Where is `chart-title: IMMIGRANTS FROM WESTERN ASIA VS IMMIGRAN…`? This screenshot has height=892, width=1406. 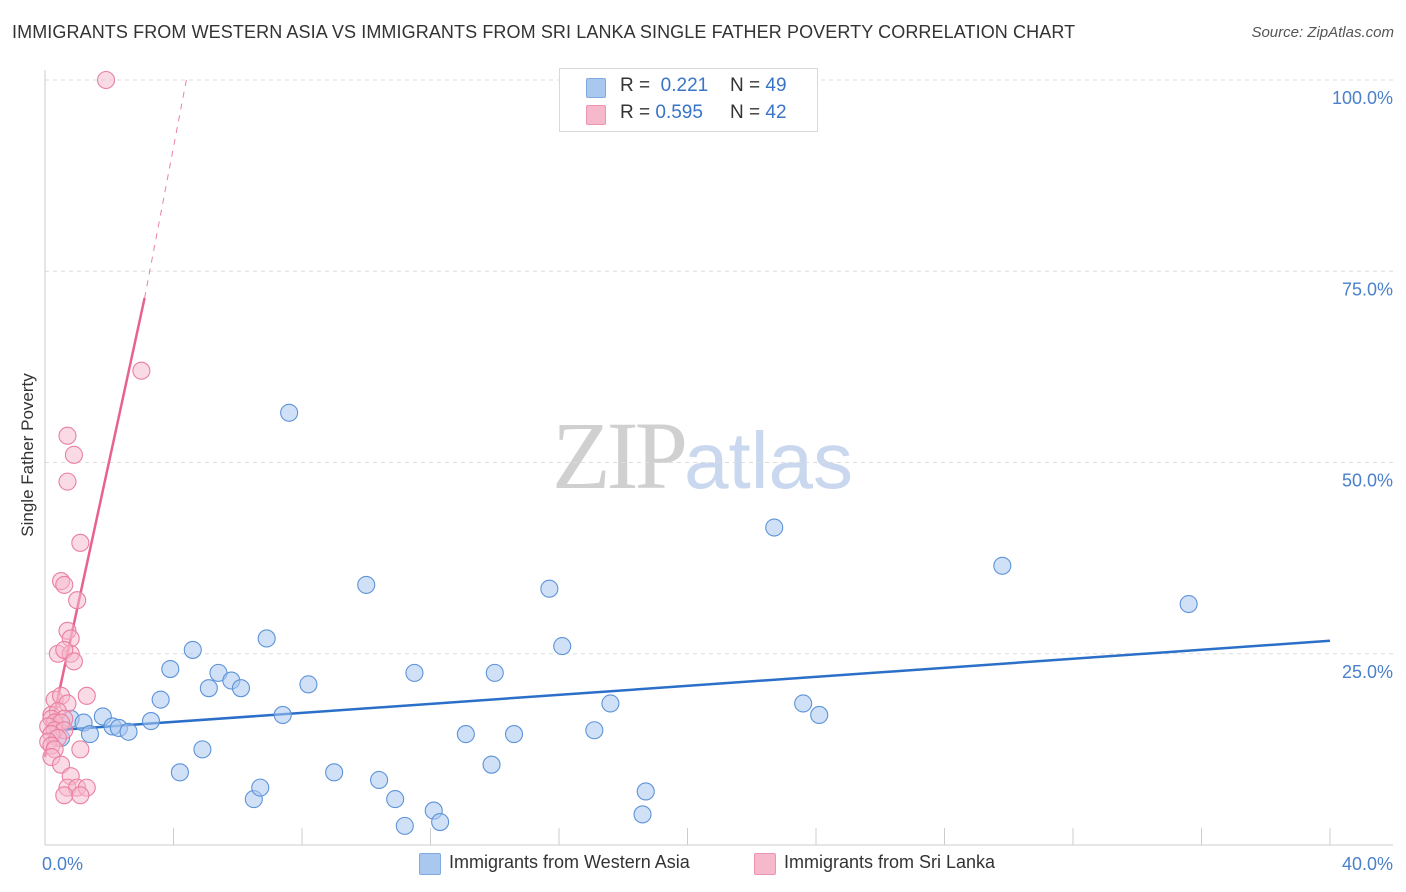
chart-title: IMMIGRANTS FROM WESTERN ASIA VS IMMIGRAN… is located at coordinates (544, 32).